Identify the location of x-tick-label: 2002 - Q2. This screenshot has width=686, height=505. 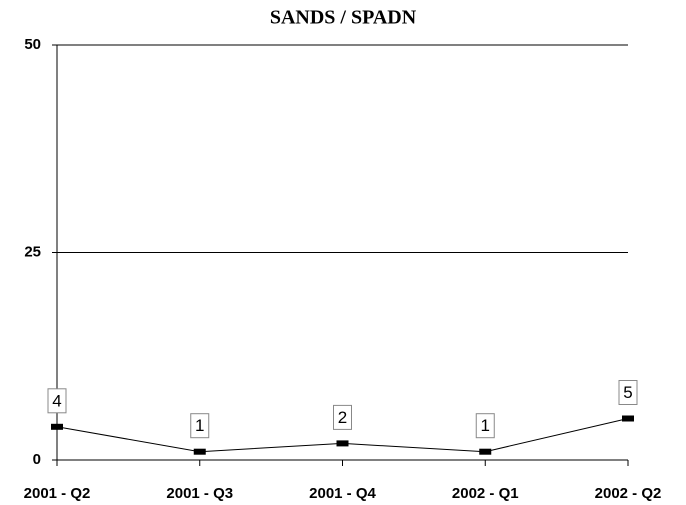
(628, 493).